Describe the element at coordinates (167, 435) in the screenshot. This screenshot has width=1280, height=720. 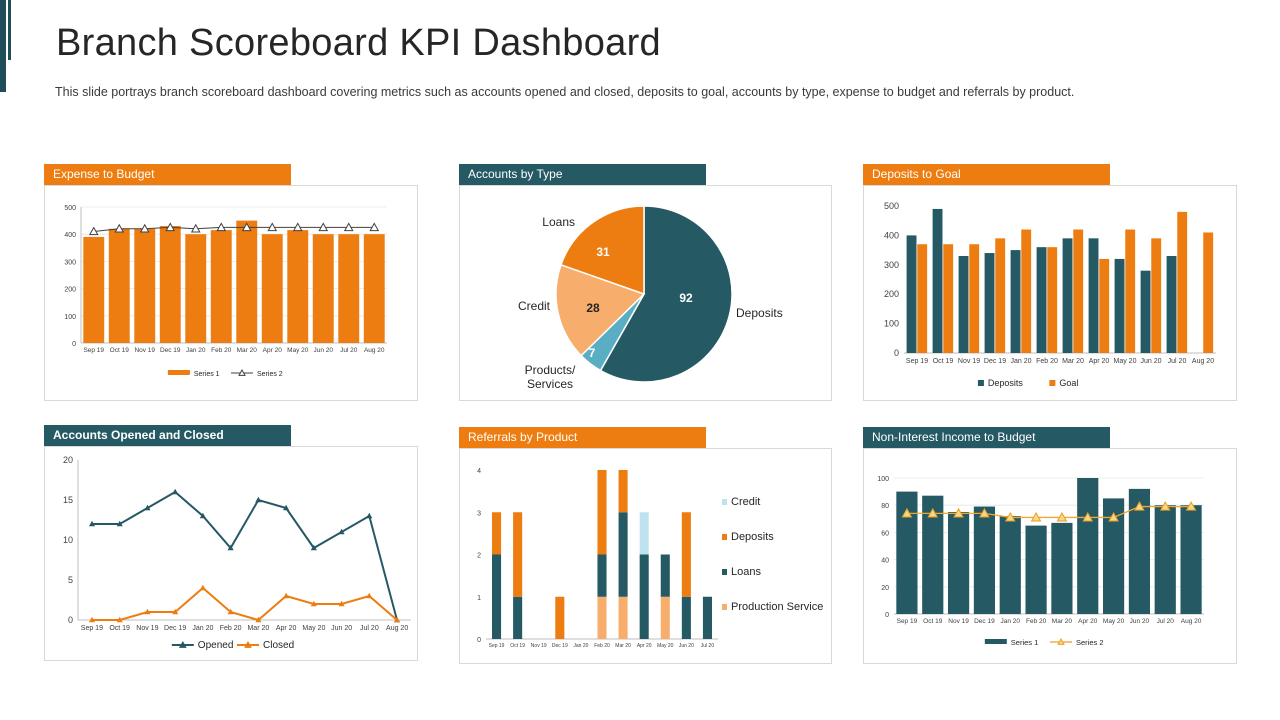
I see `accounts-oc-header: Accounts Opened and Closed` at that location.